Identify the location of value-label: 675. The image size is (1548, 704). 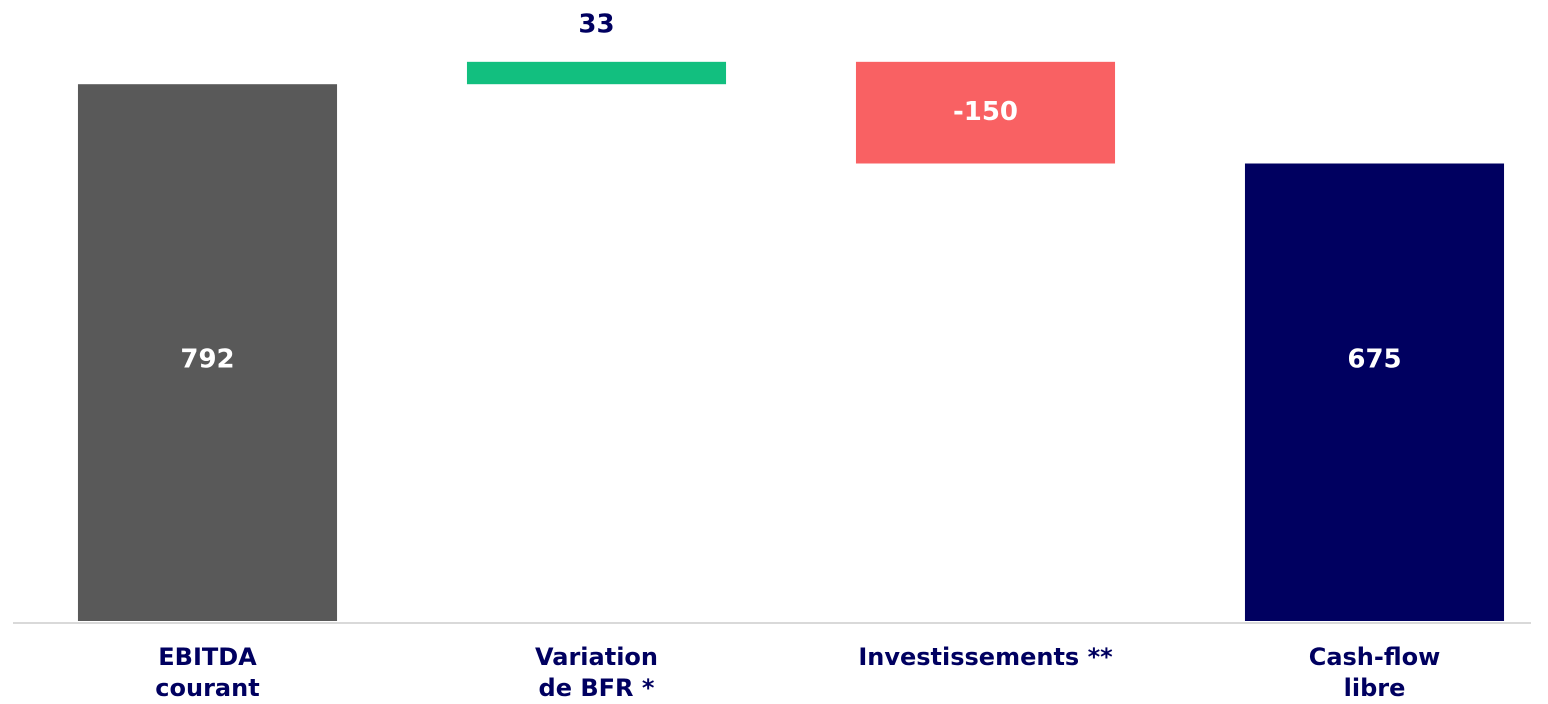
(1374, 360).